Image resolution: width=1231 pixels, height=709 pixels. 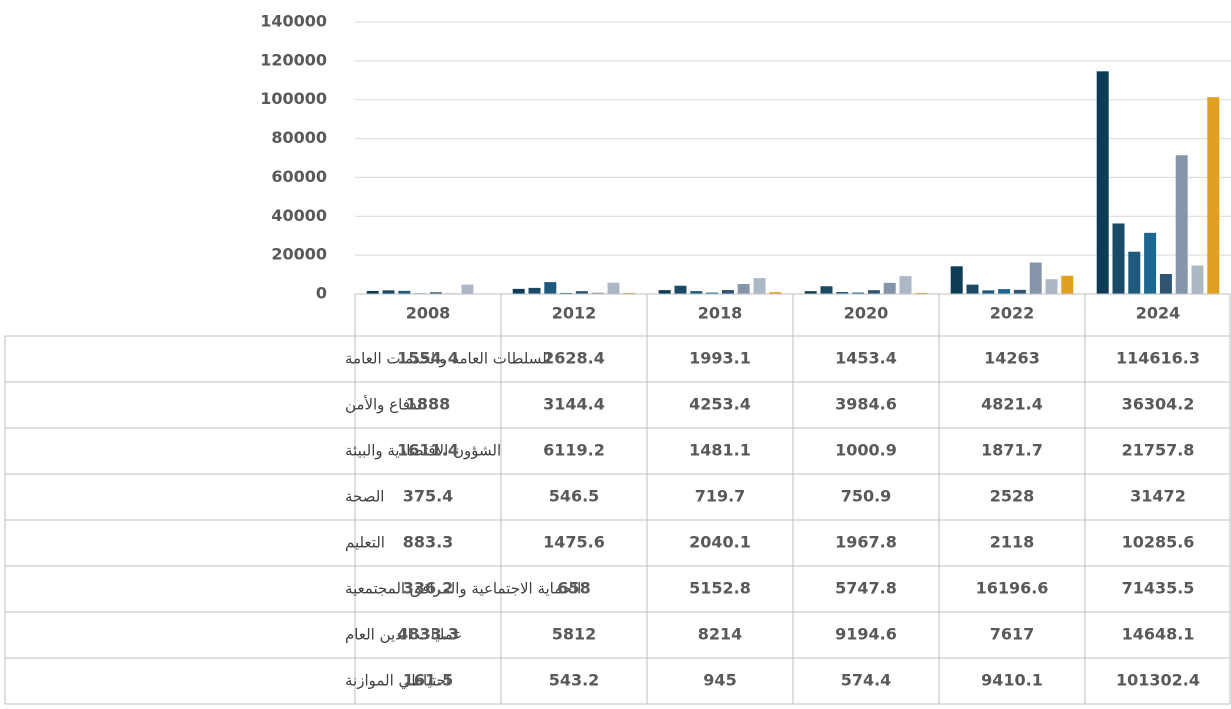 What do you see at coordinates (866, 634) in the screenshot?
I see `table-cell: 9194.6` at bounding box center [866, 634].